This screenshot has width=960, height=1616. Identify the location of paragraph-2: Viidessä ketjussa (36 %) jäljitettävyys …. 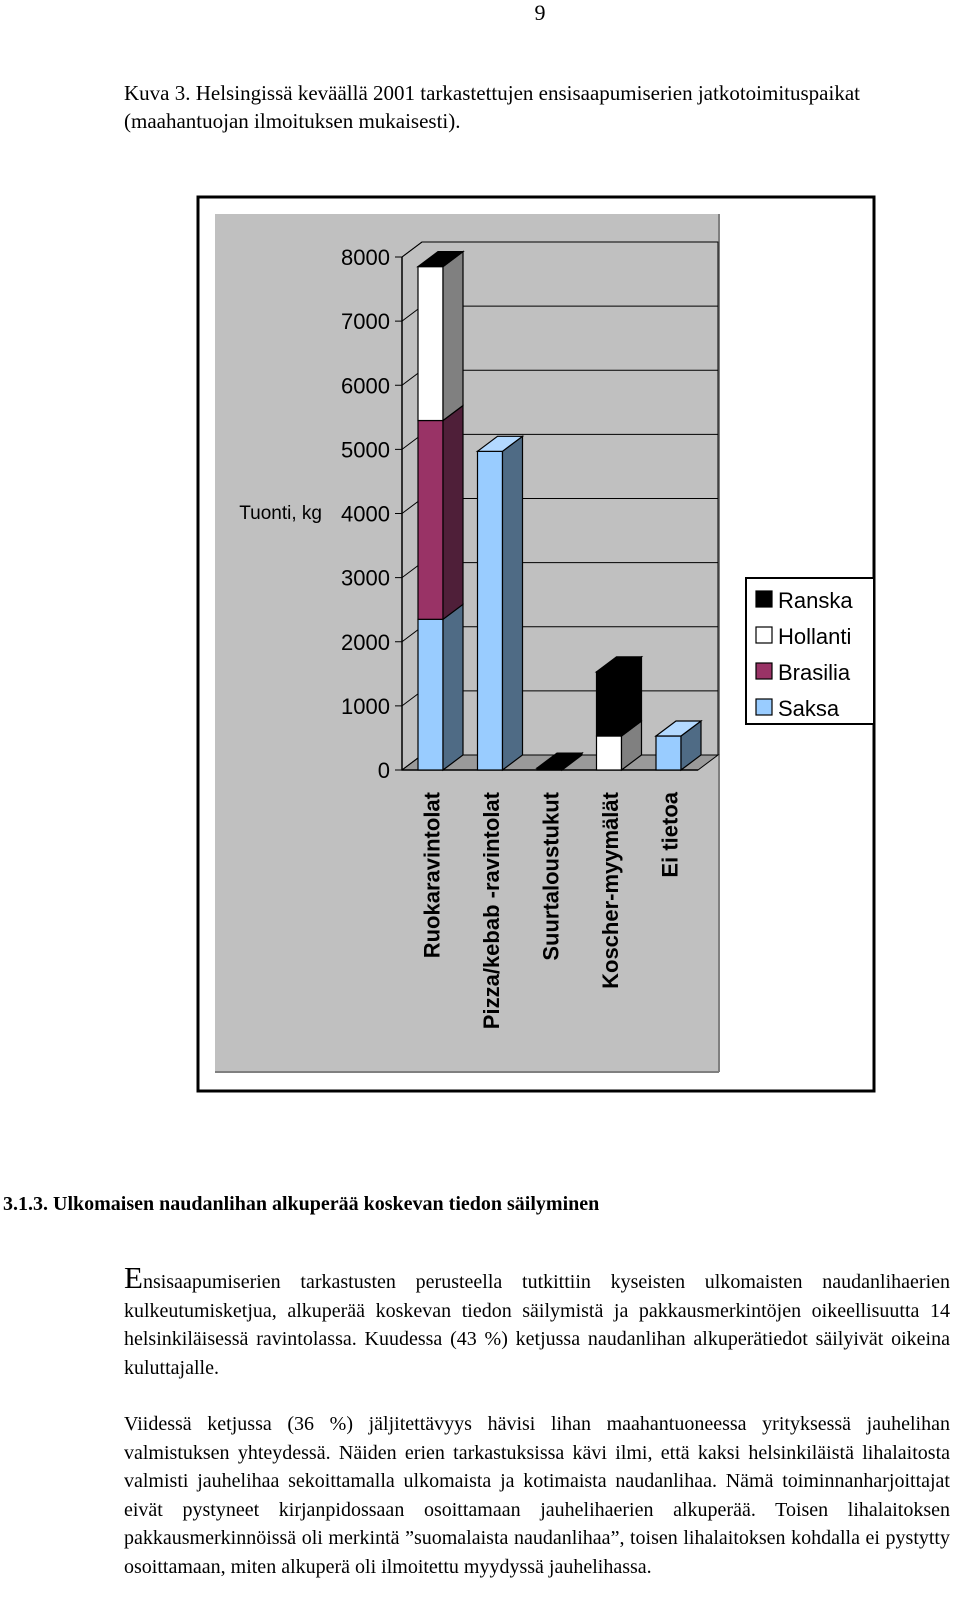
(537, 1495).